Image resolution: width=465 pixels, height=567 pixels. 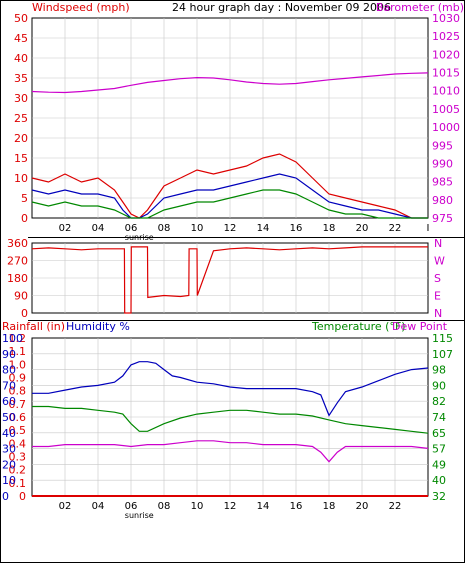 I want to click on humidity-tick-label: 80, so click(x=9, y=370).